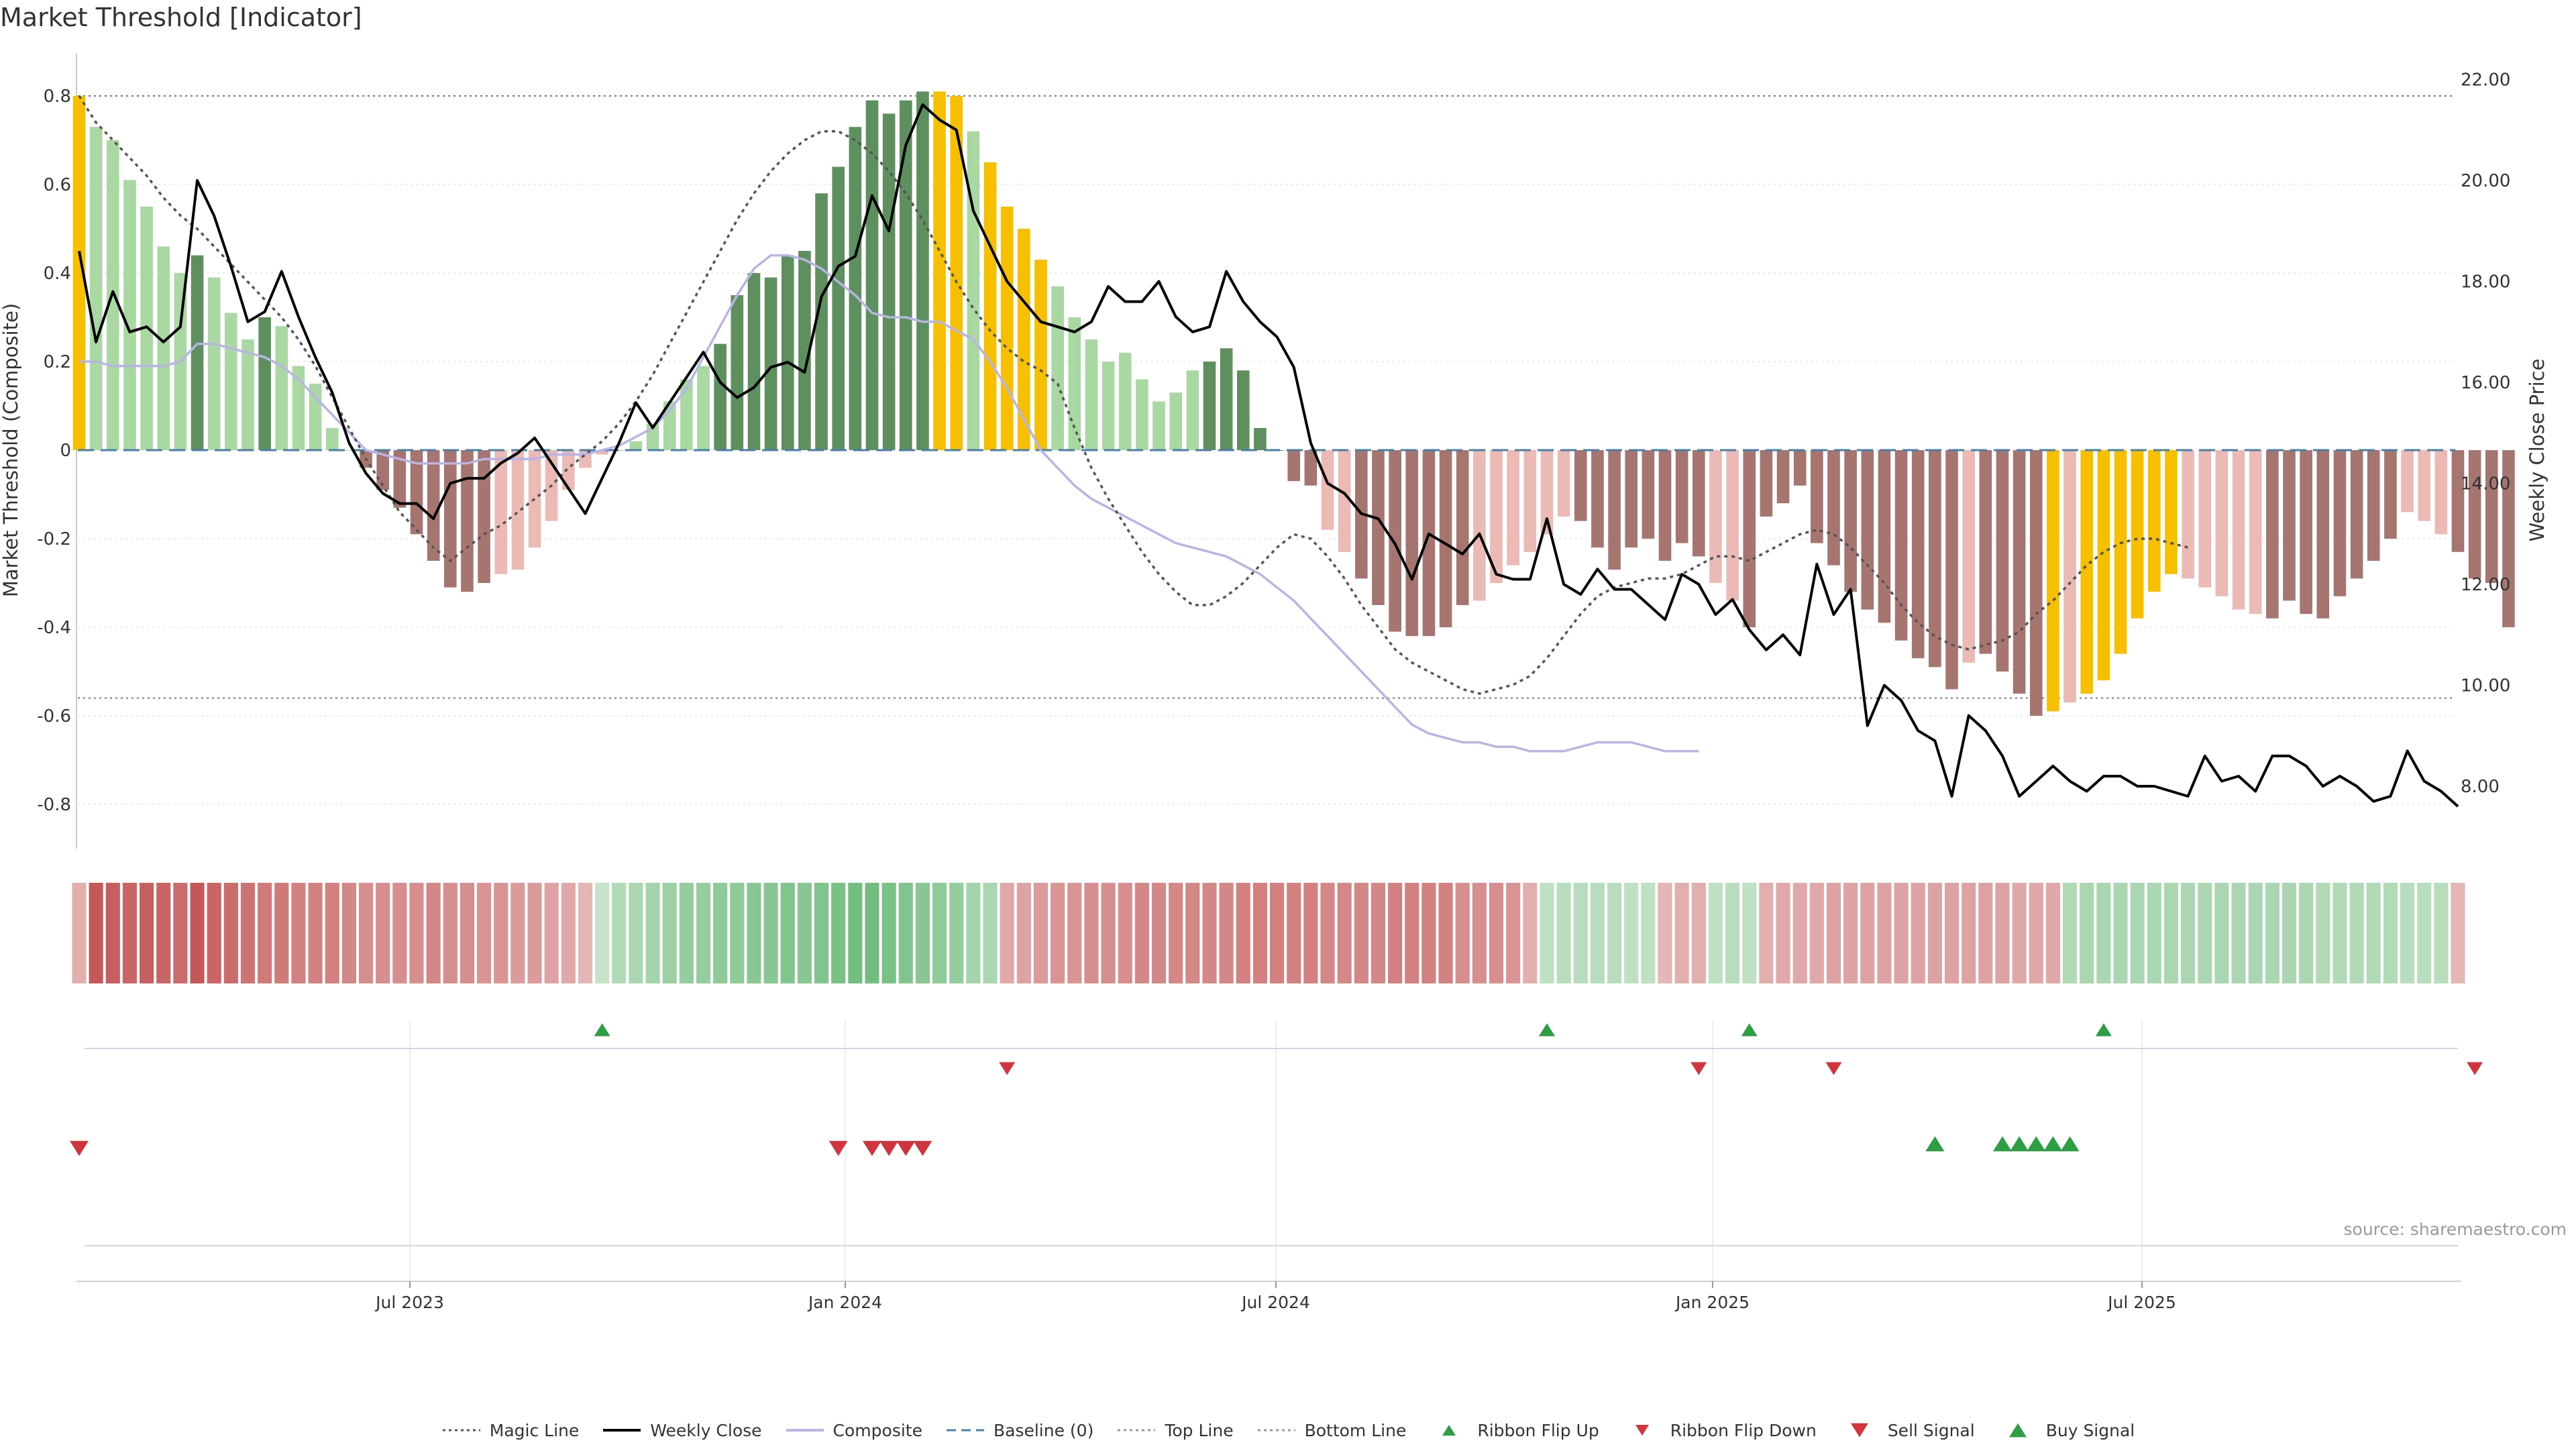 The height and width of the screenshot is (1449, 2576). I want to click on legend-item: Sell Signal, so click(1907, 1430).